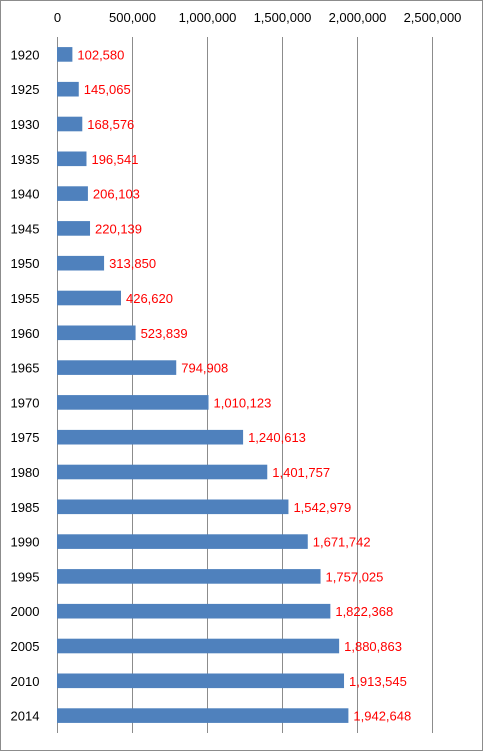 Image resolution: width=483 pixels, height=751 pixels. I want to click on y-tick-label: 1980, so click(25, 472).